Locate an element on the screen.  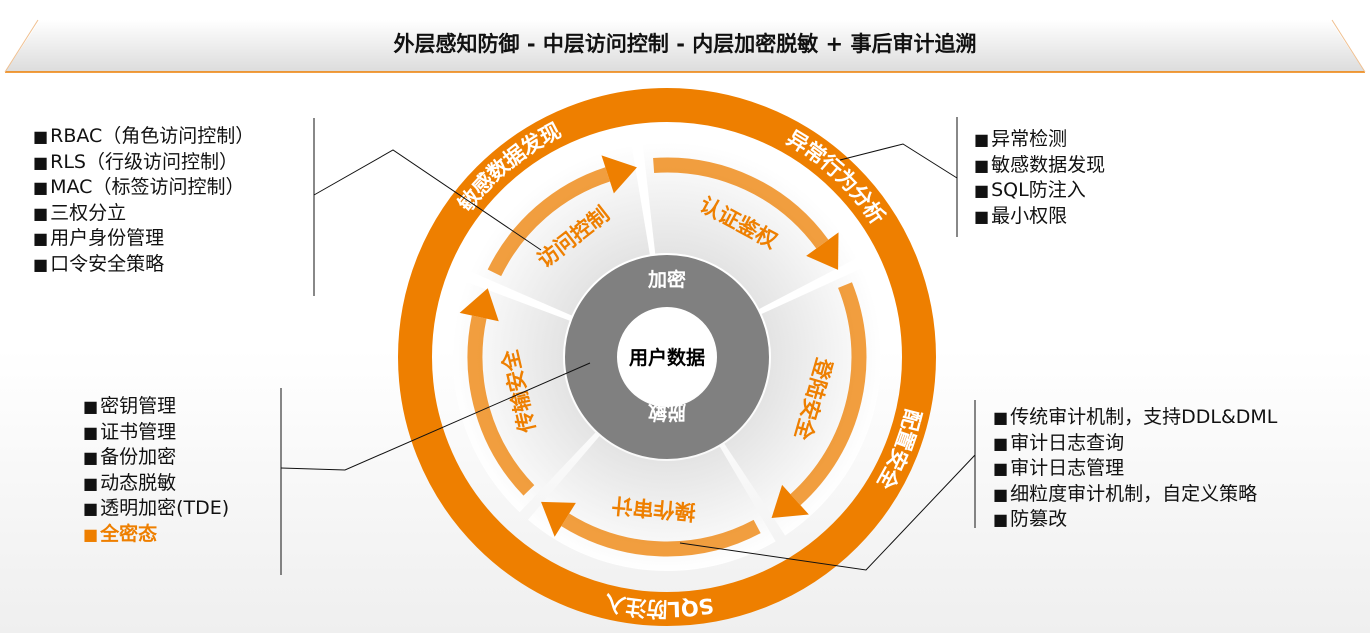
header-banner is located at coordinates (685, 46).